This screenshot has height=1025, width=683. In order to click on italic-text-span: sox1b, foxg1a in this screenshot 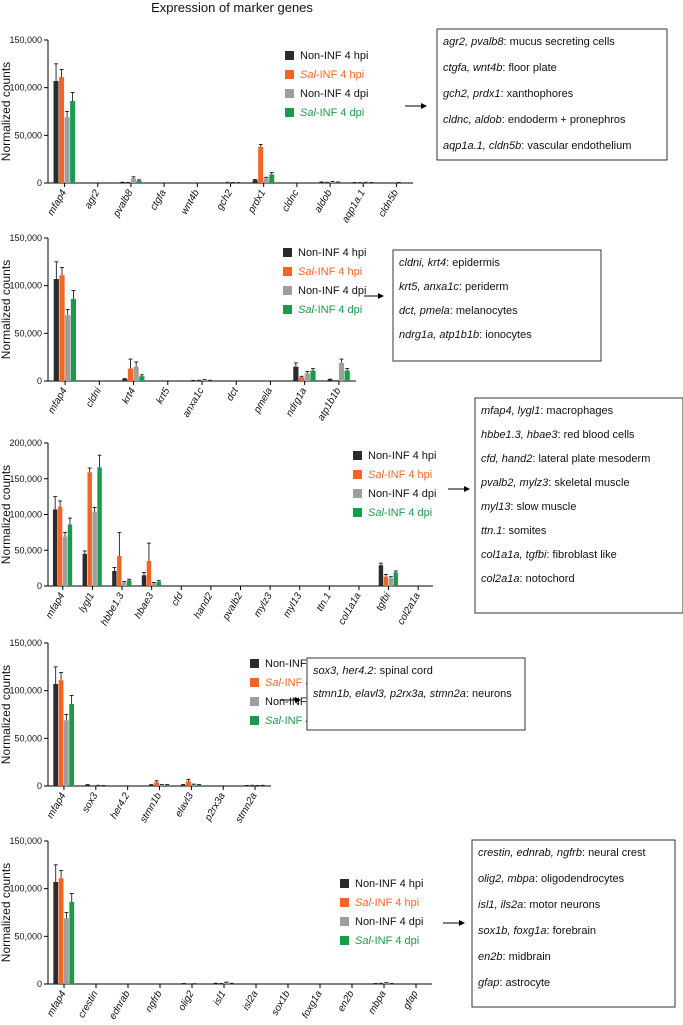, I will do `click(512, 931)`.